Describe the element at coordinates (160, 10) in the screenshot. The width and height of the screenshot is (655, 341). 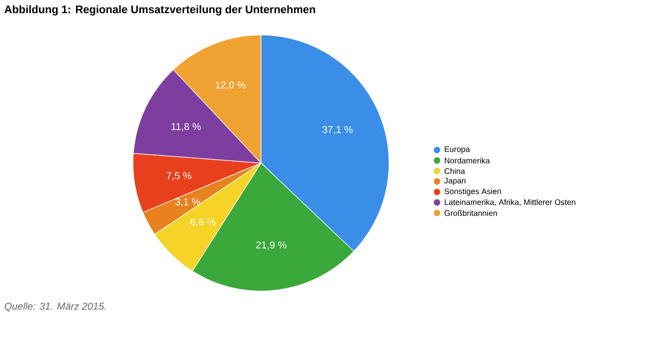
I see `chart-title: Abbildung 1: Regionale Umsatzverteilung der Unternehmen` at that location.